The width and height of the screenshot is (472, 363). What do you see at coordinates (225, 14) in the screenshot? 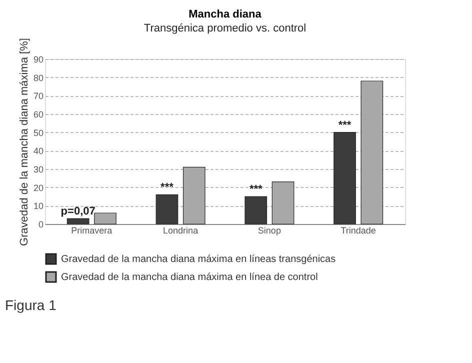
I see `chart-title: Mancha diana` at bounding box center [225, 14].